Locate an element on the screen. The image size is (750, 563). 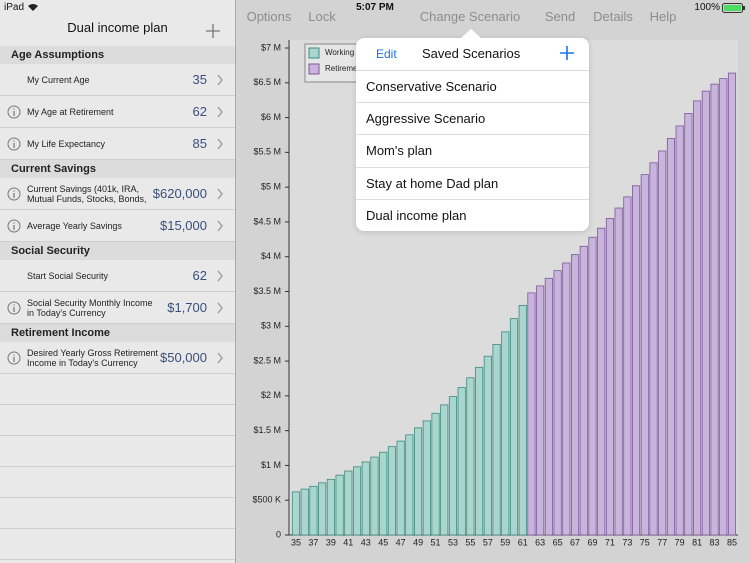
edit-button: Edit is located at coordinates (386, 54).